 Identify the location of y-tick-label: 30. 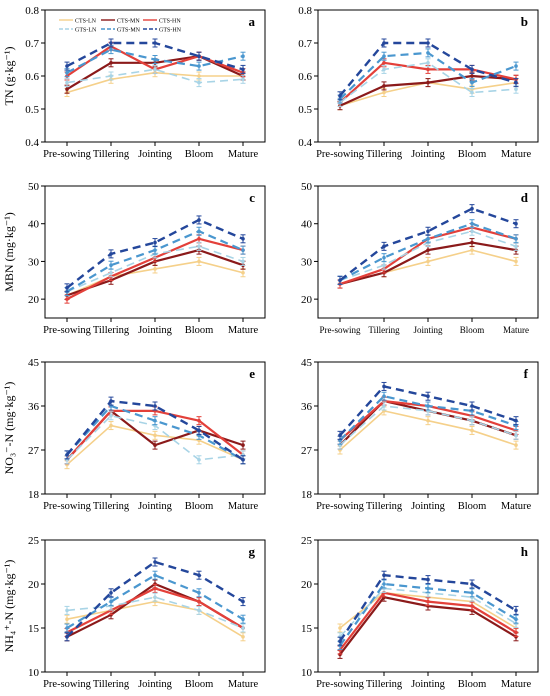
(34, 262).